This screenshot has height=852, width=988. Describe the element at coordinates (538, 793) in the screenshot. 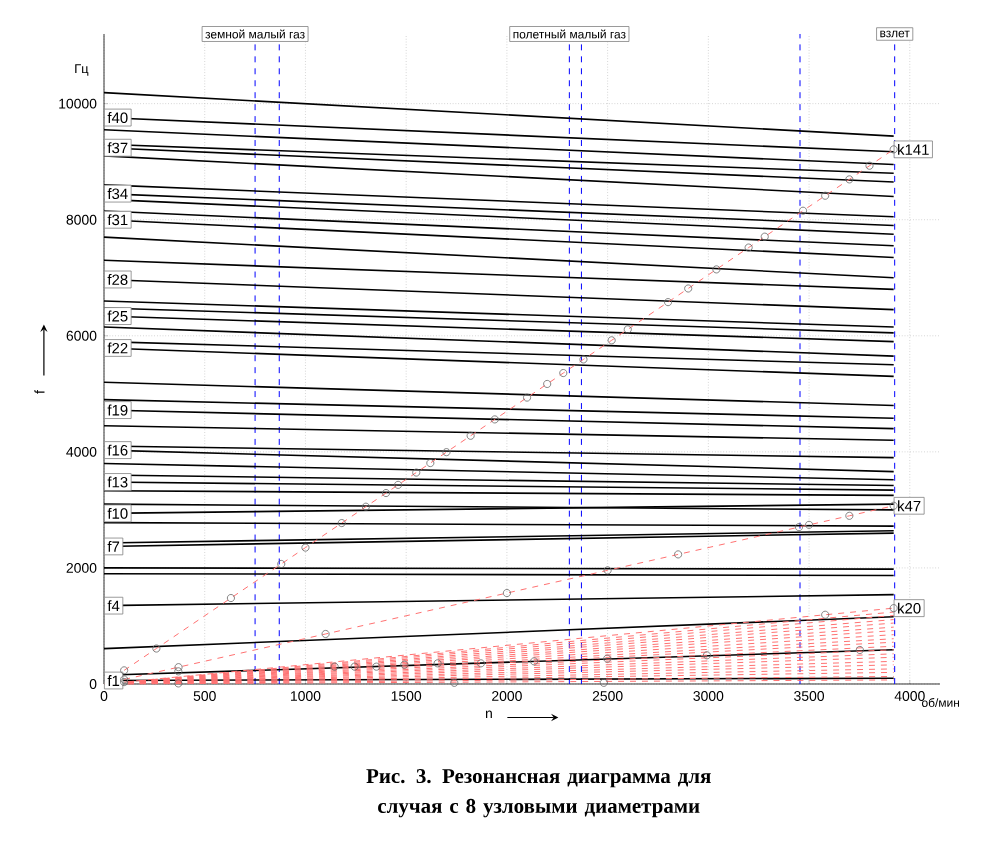

I see `text: Рис. 3. Резонансная диаграмма для случая с 8 узловыми диаметрами` at that location.